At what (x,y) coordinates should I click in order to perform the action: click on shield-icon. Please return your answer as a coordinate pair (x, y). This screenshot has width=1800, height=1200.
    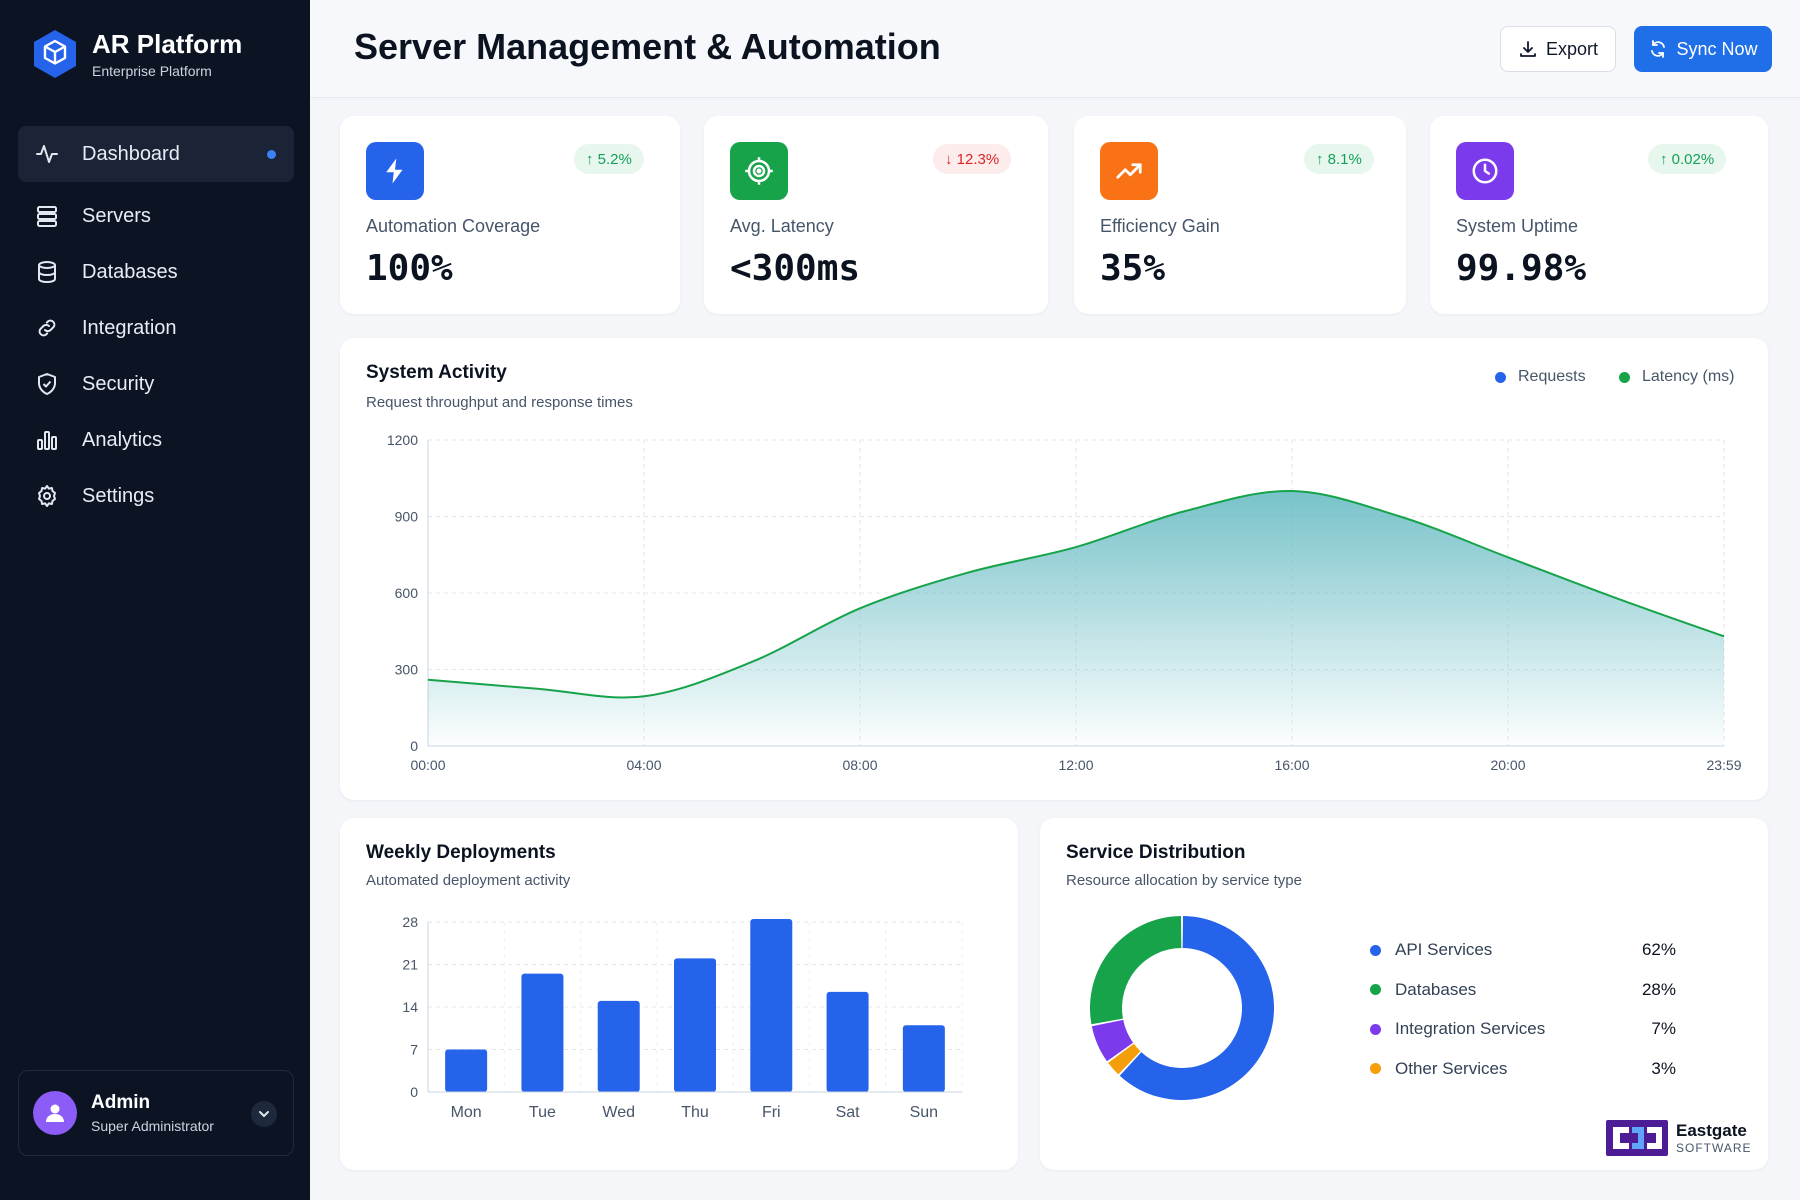
    Looking at the image, I should click on (47, 384).